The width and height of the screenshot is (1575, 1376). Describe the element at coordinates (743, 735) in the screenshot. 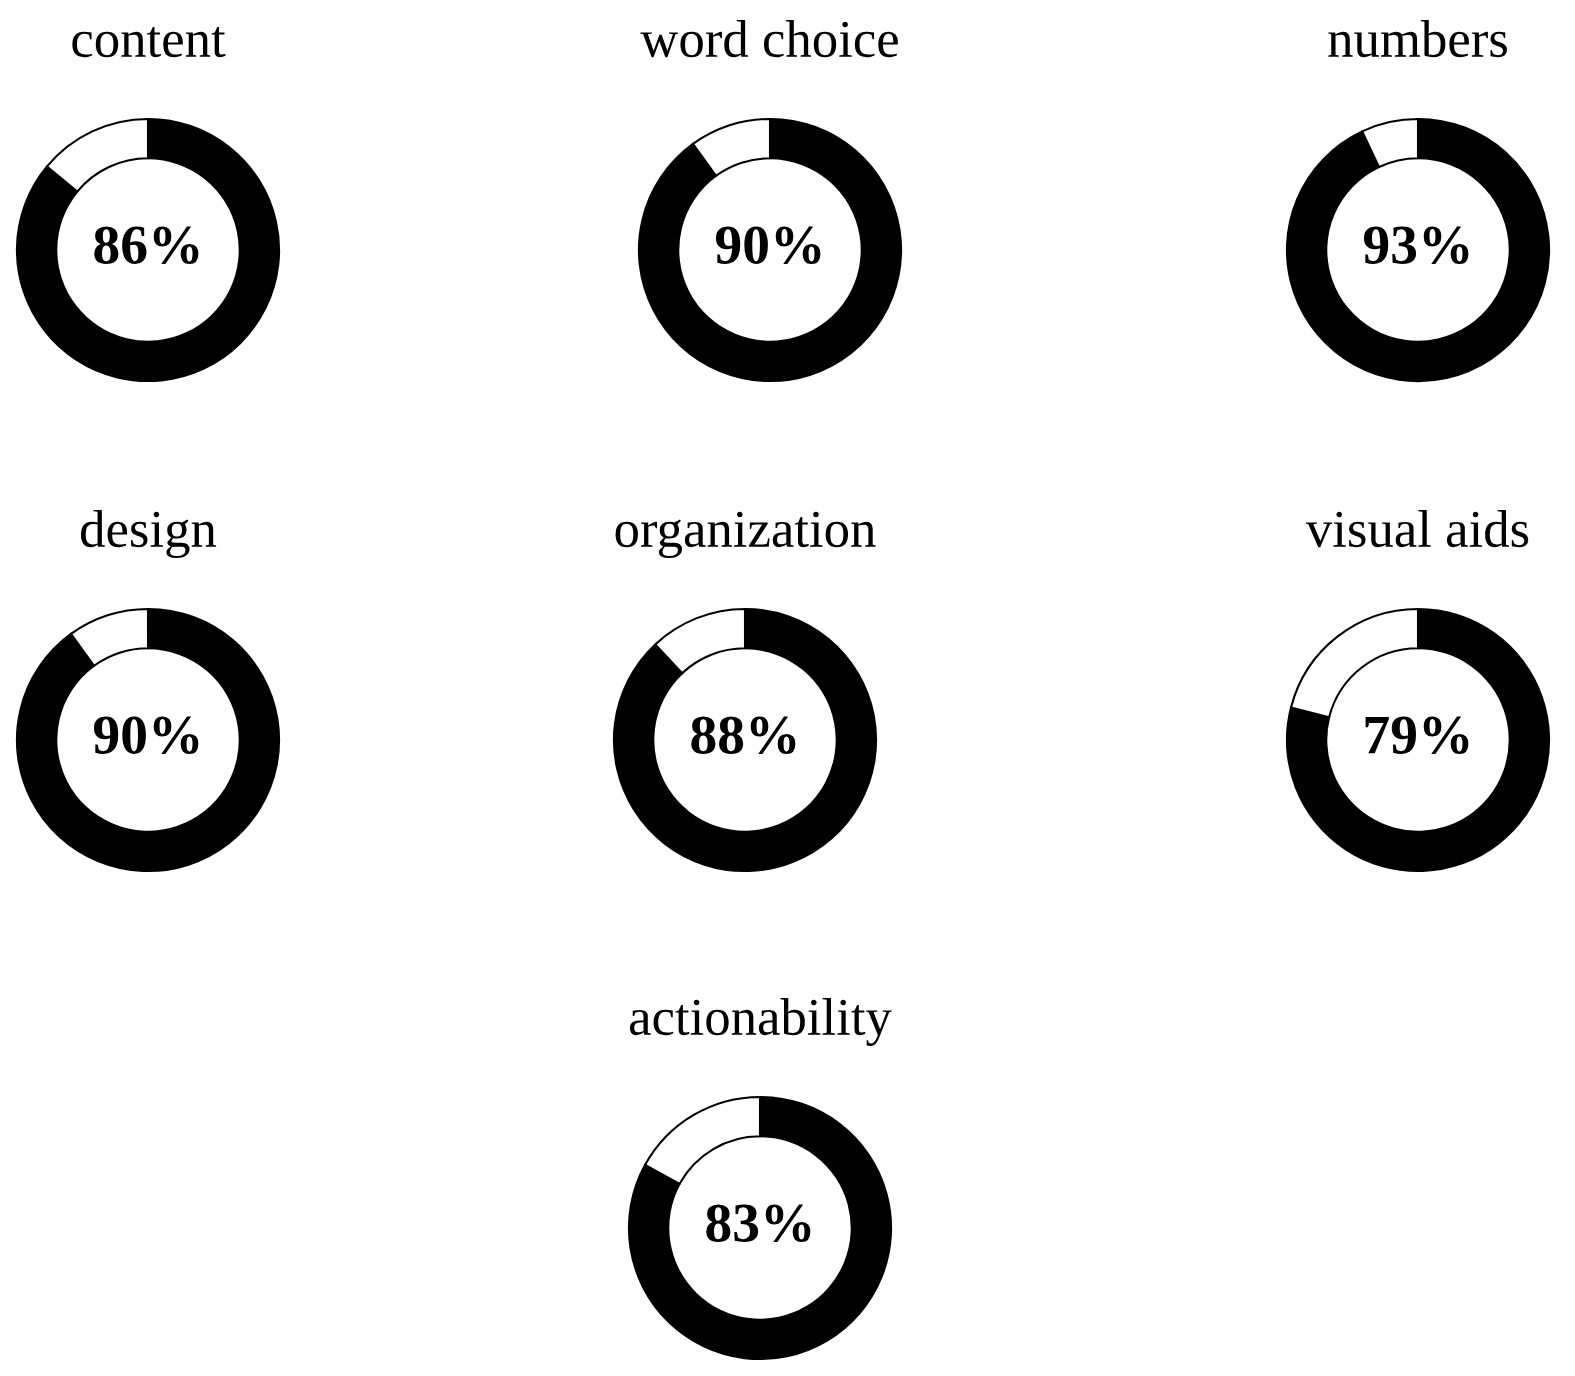

I see `text: 88%` at that location.